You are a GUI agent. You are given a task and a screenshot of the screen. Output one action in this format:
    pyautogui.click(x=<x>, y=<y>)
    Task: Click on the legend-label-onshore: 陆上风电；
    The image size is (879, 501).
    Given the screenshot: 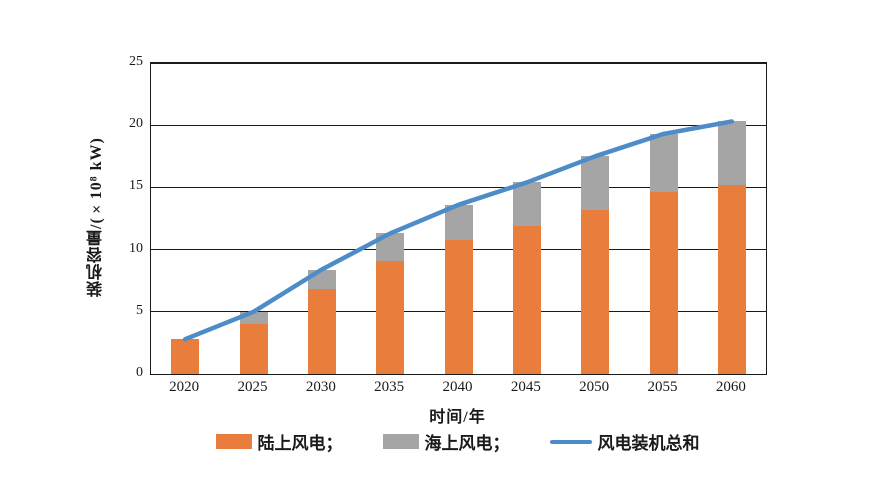 What is the action you would take?
    pyautogui.click(x=300, y=443)
    